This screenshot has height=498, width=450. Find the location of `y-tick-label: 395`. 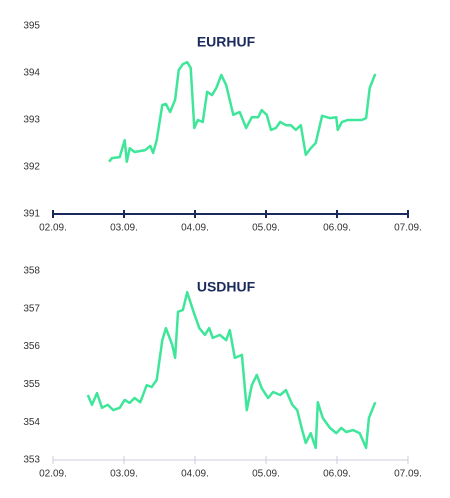

y-tick-label: 395 is located at coordinates (31, 26).